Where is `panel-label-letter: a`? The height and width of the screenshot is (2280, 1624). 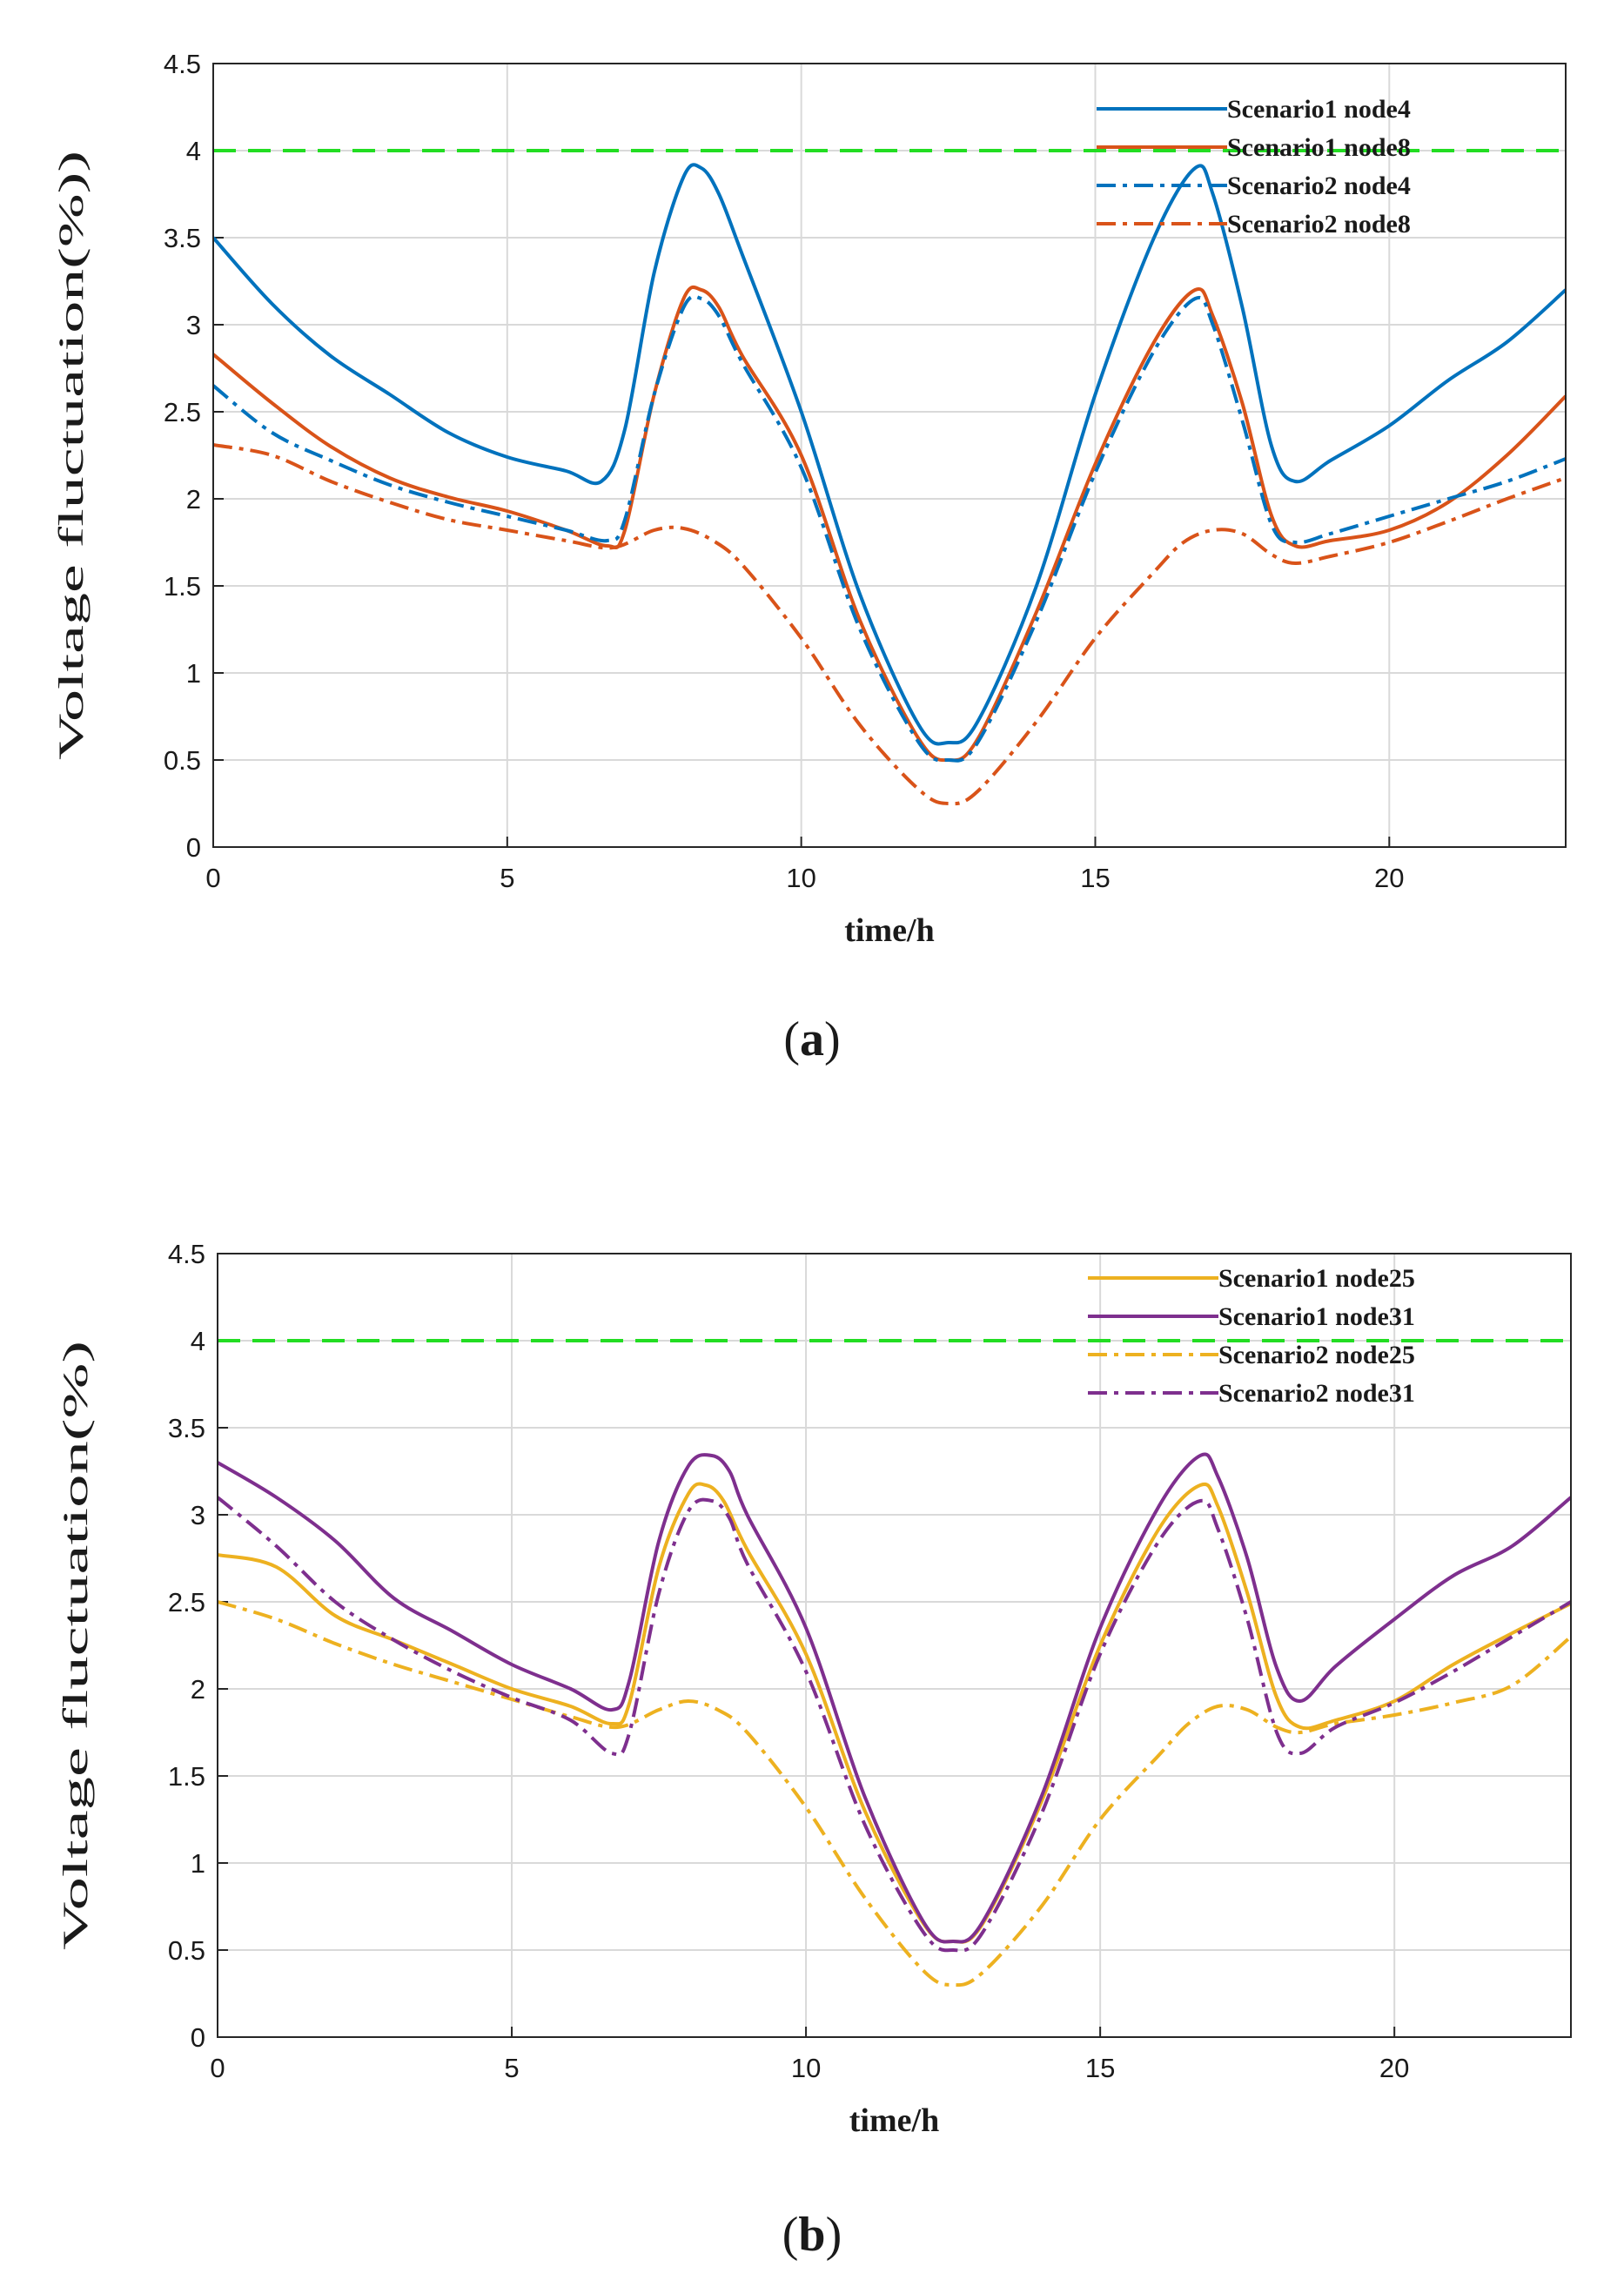
panel-label-letter: a is located at coordinates (812, 1039).